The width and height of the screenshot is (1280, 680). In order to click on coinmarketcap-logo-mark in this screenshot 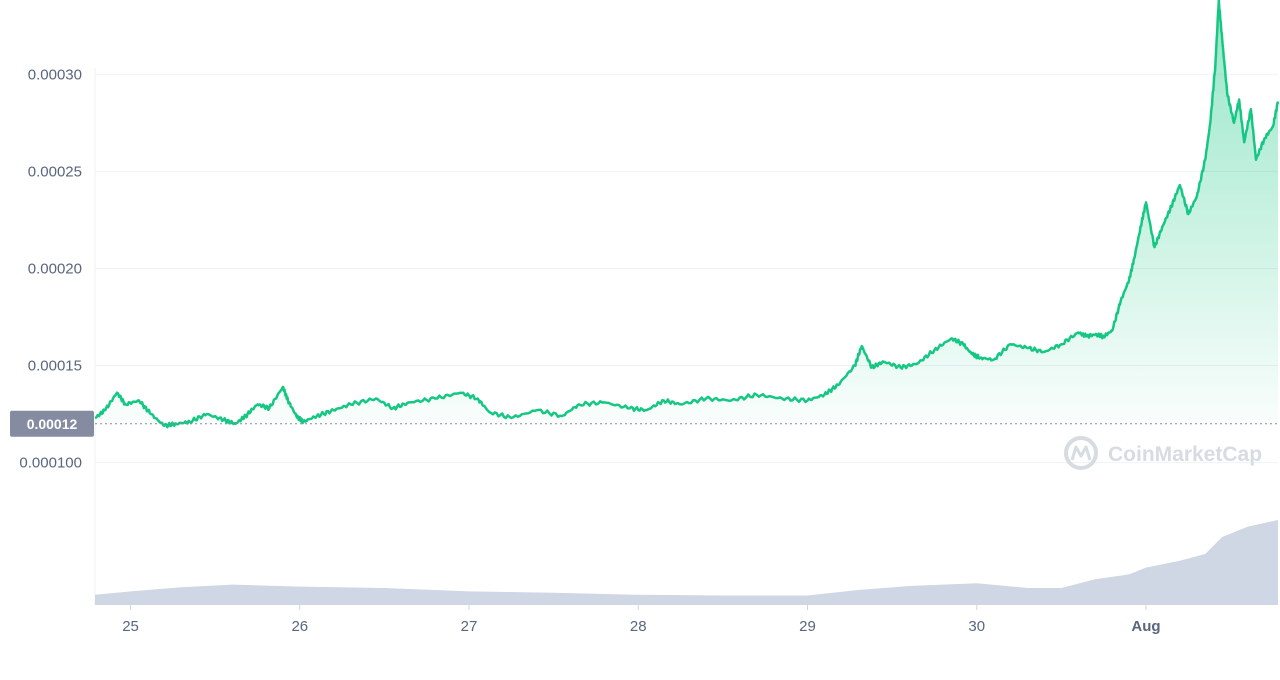, I will do `click(1081, 453)`.